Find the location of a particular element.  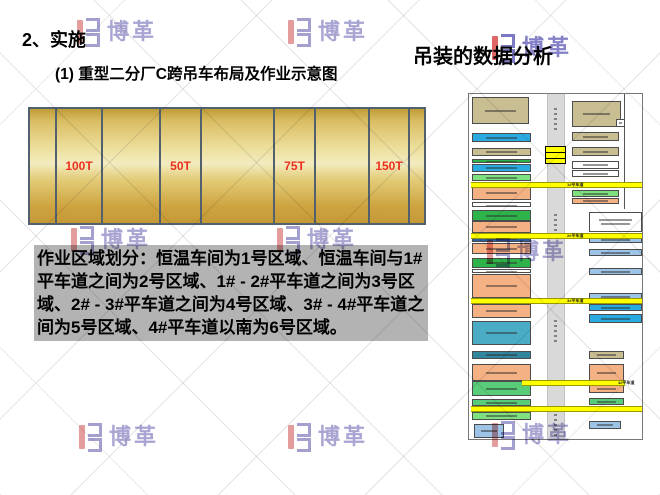

slide-heading: 2、实施 is located at coordinates (54, 40).